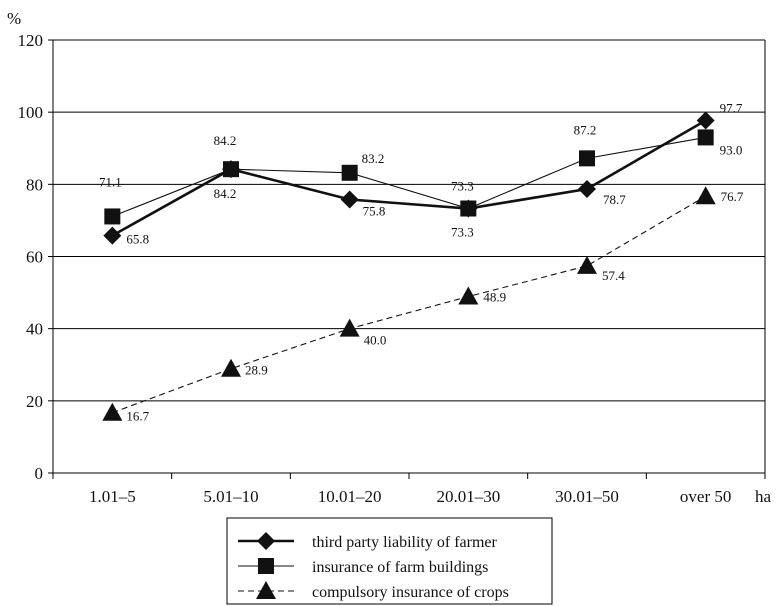  I want to click on y-tick-label: 0, so click(39, 473).